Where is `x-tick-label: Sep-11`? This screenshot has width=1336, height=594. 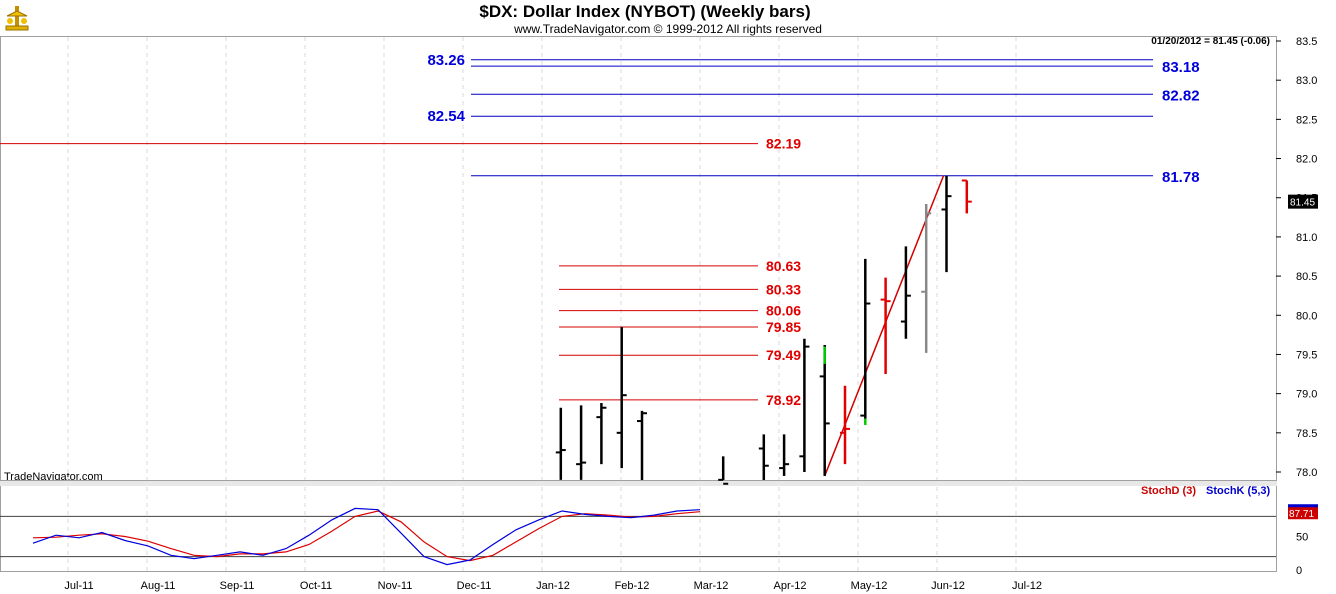 x-tick-label: Sep-11 is located at coordinates (237, 586).